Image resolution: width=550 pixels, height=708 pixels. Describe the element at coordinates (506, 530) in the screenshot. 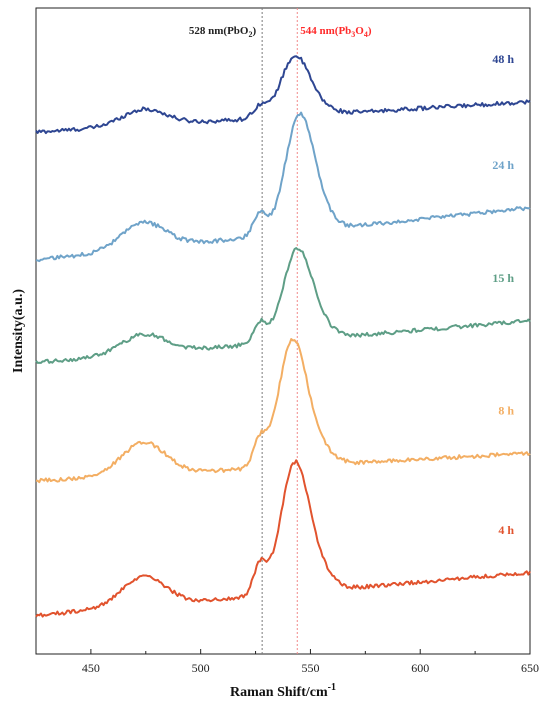

I see `series-label-4h: 4 h` at that location.